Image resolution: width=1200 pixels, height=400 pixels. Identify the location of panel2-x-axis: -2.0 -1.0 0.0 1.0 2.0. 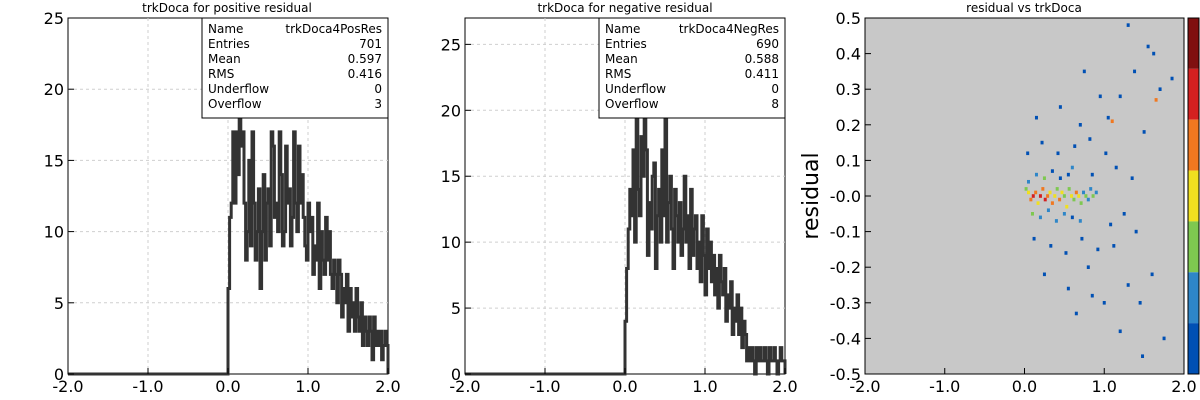
(623, 382).